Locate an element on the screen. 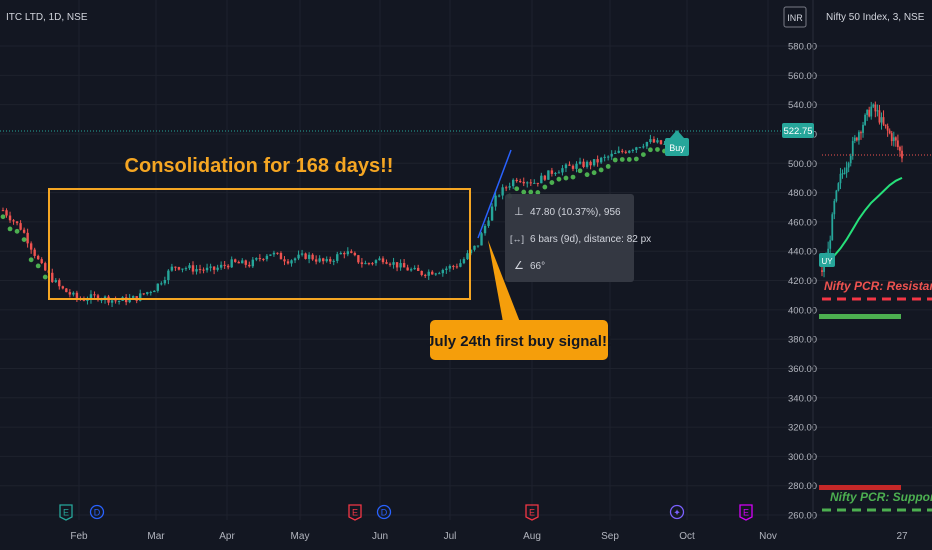  currency-button-label: INR is located at coordinates (795, 18).